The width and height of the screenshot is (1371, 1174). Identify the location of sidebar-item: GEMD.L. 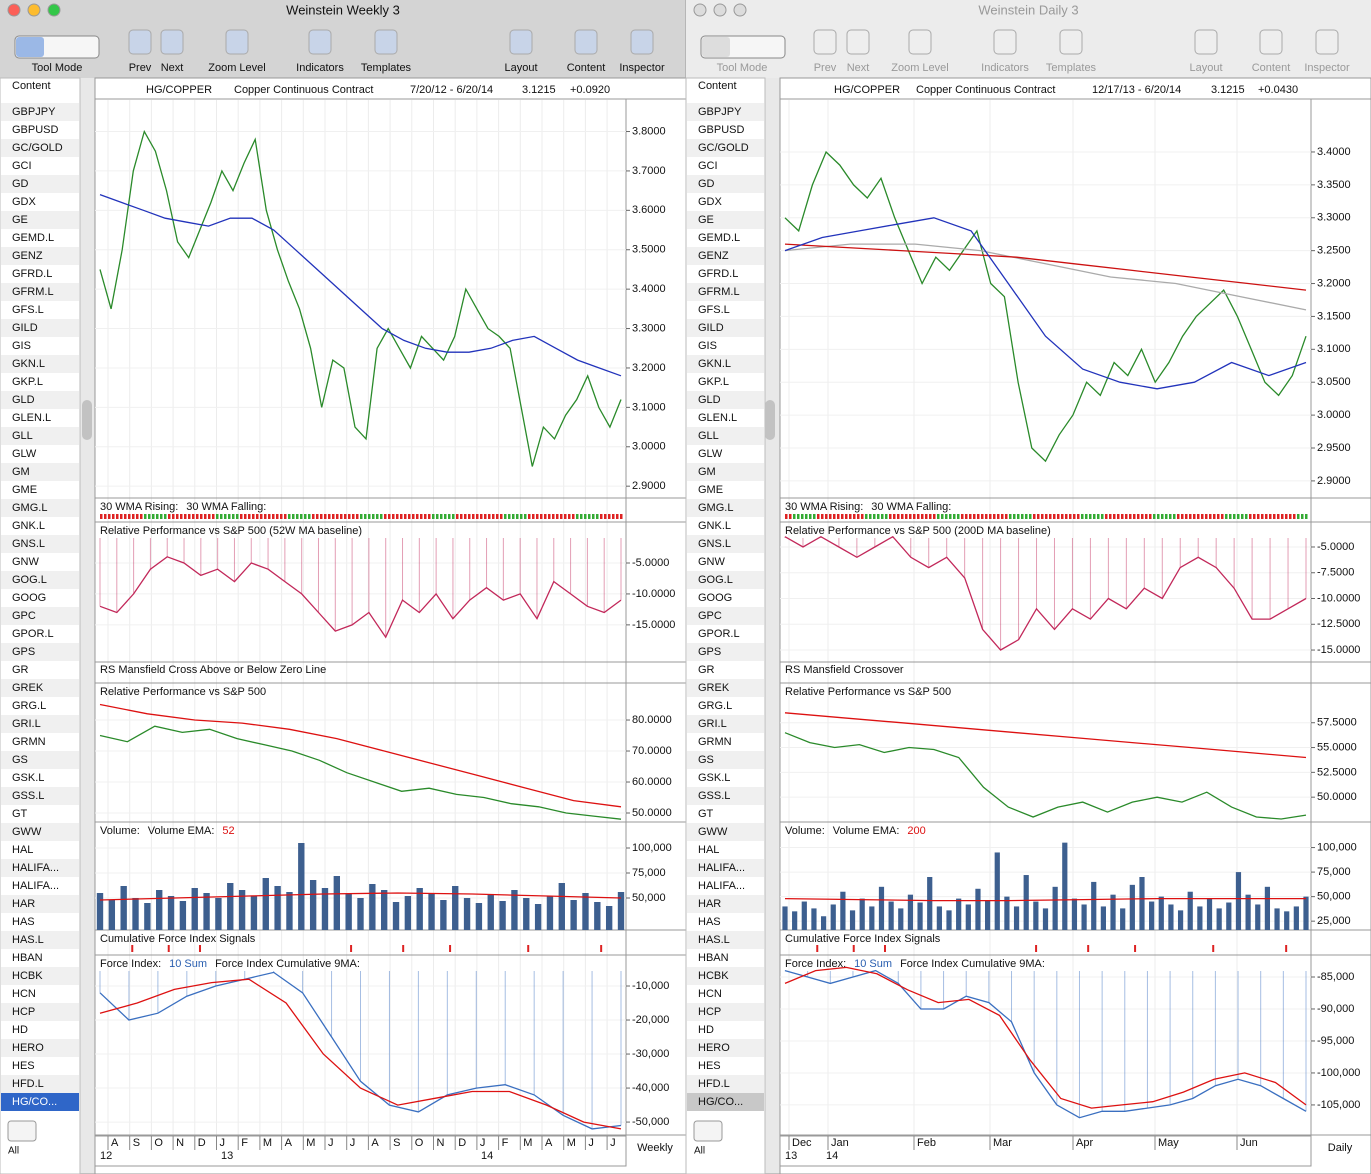
(719, 238).